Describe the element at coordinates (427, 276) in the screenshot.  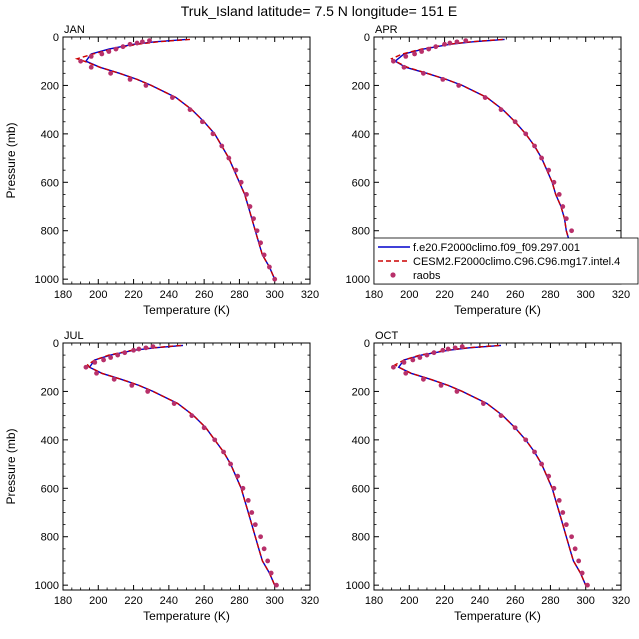
I see `legend-entry: raobs` at that location.